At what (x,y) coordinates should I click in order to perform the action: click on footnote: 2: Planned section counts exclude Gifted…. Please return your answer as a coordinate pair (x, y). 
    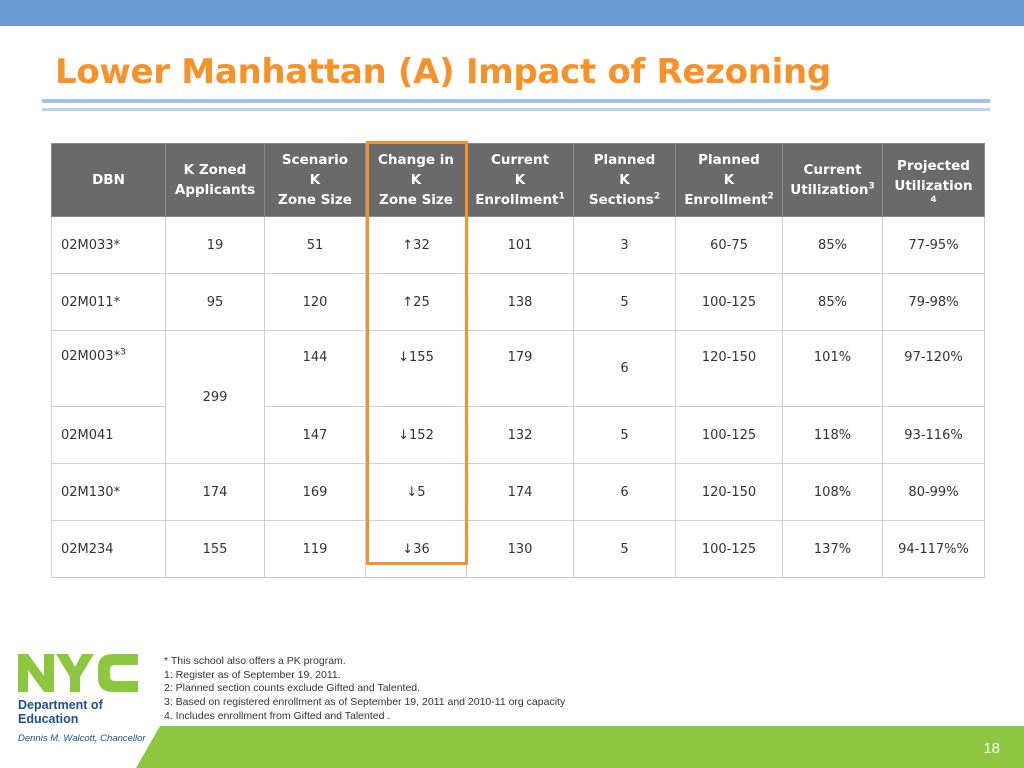
    Looking at the image, I should click on (292, 688).